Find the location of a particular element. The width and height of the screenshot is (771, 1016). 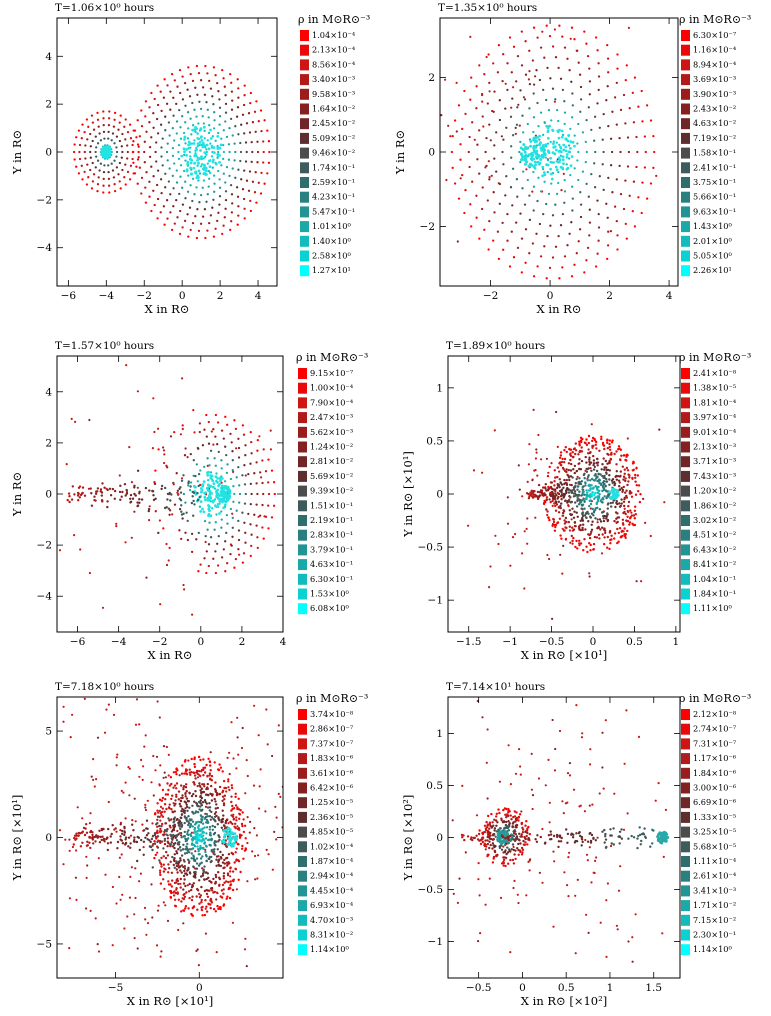

legend-label: 2.36×10⁻⁵ is located at coordinates (331, 817).